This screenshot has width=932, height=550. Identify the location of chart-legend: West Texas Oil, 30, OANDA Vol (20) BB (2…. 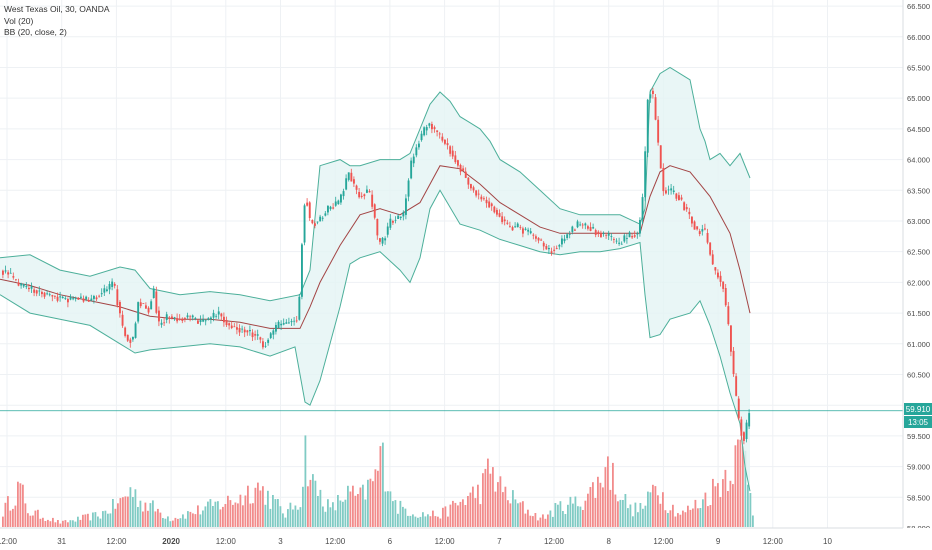
(57, 21).